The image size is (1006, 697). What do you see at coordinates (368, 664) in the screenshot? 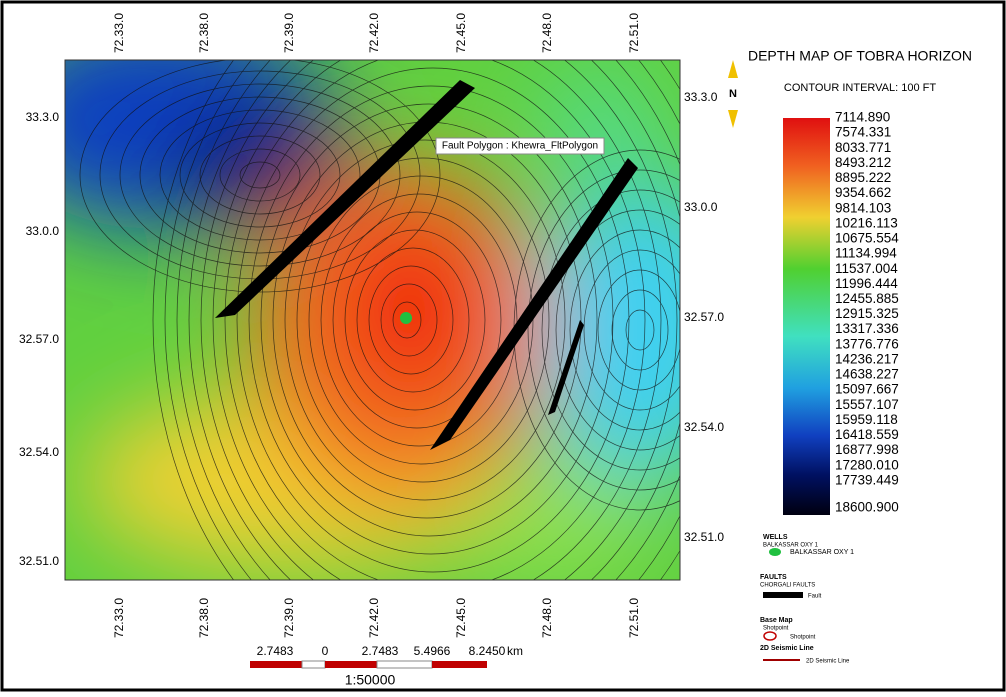
I see `scale-bar` at bounding box center [368, 664].